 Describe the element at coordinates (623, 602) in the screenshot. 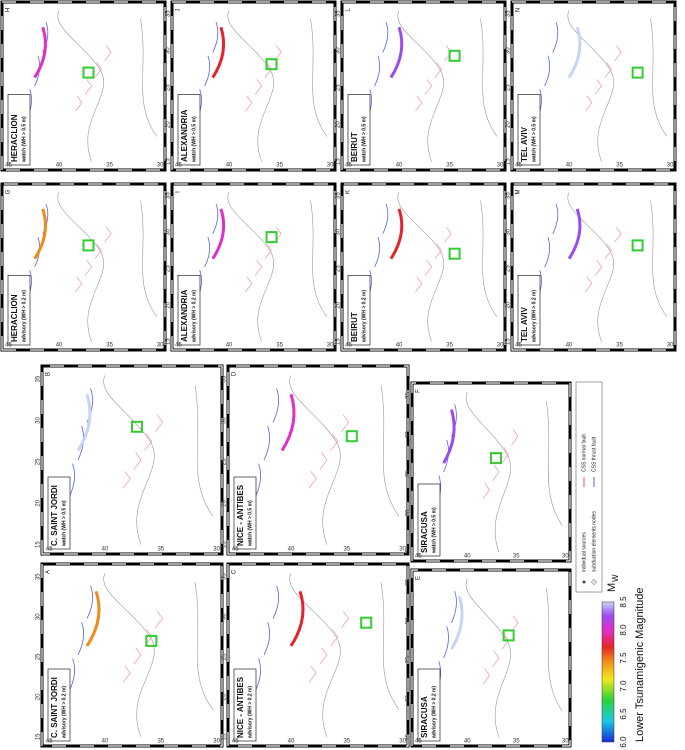

I see `colorbar-tick: 8.5` at that location.